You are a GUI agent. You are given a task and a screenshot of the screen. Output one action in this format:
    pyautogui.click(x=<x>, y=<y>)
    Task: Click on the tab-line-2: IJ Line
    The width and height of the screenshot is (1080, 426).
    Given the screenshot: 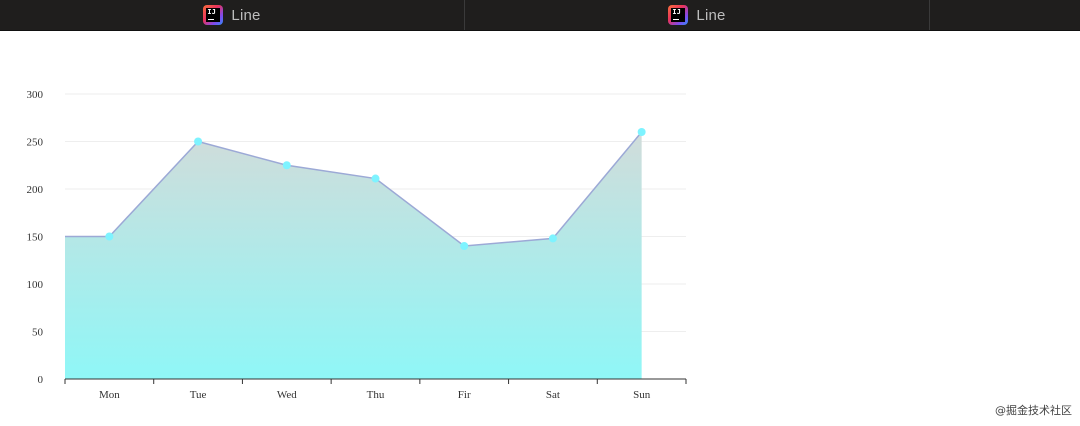 What is the action you would take?
    pyautogui.click(x=697, y=15)
    